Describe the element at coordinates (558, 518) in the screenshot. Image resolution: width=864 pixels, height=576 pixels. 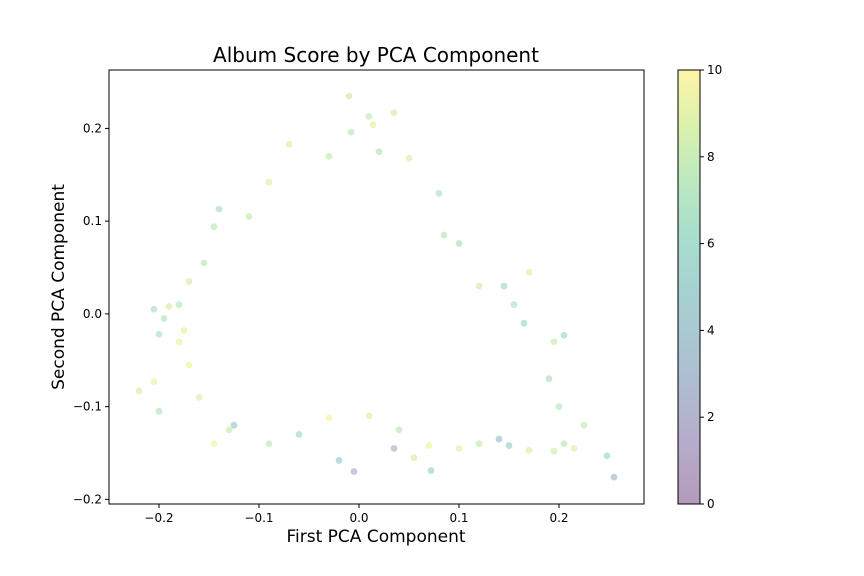
I see `x-tick-label: 0.2` at that location.